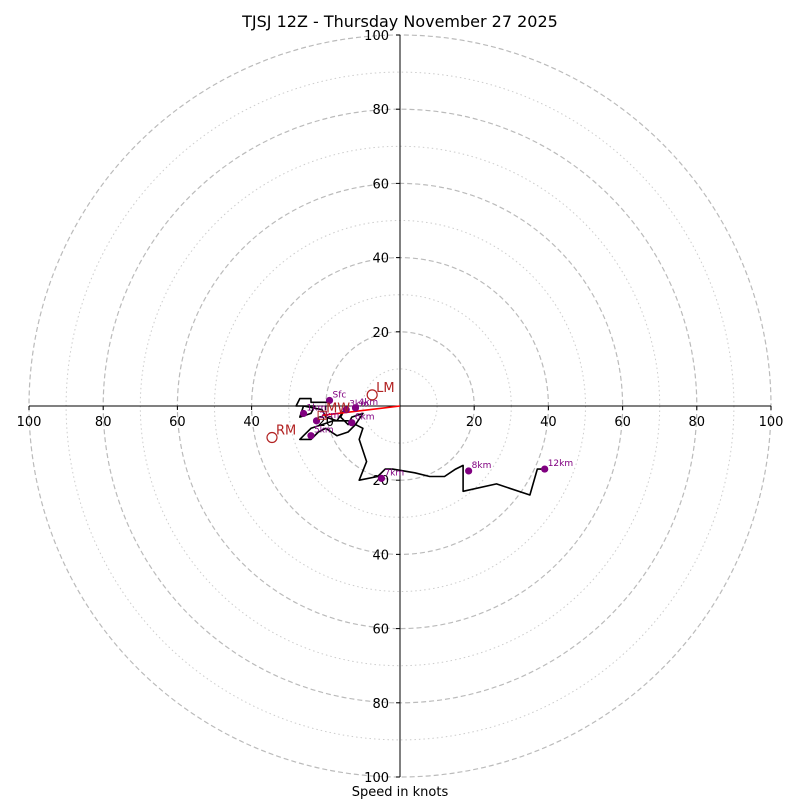 The image size is (800, 800). What do you see at coordinates (420, 446) in the screenshot?
I see `hodograph-trace` at bounding box center [420, 446].